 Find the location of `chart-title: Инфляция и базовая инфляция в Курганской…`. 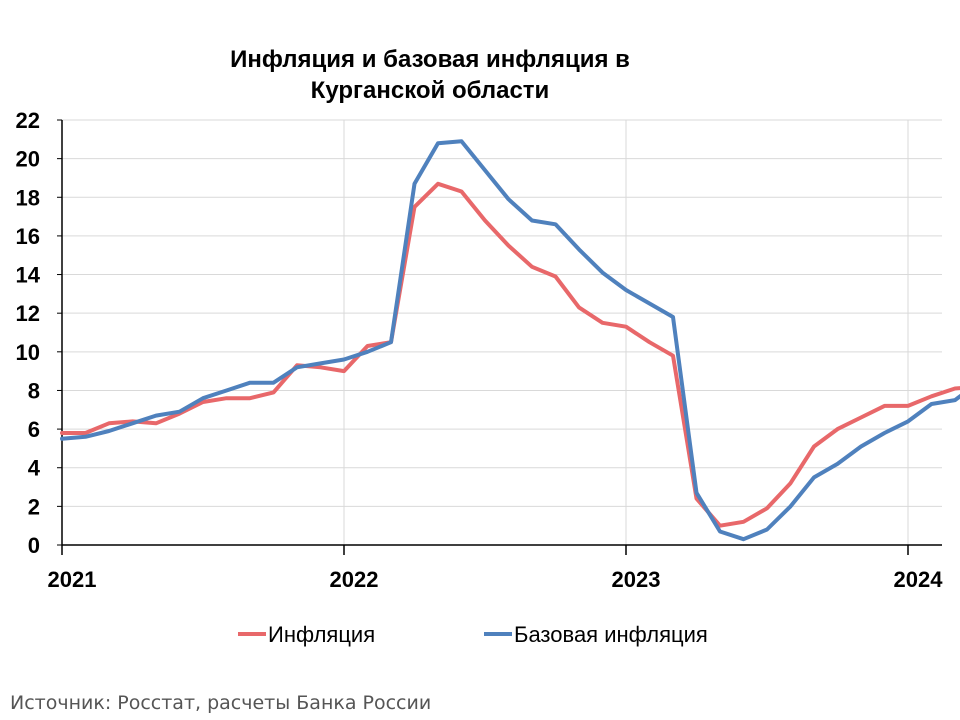

chart-title: Инфляция и базовая инфляция в Курганской… is located at coordinates (430, 75).